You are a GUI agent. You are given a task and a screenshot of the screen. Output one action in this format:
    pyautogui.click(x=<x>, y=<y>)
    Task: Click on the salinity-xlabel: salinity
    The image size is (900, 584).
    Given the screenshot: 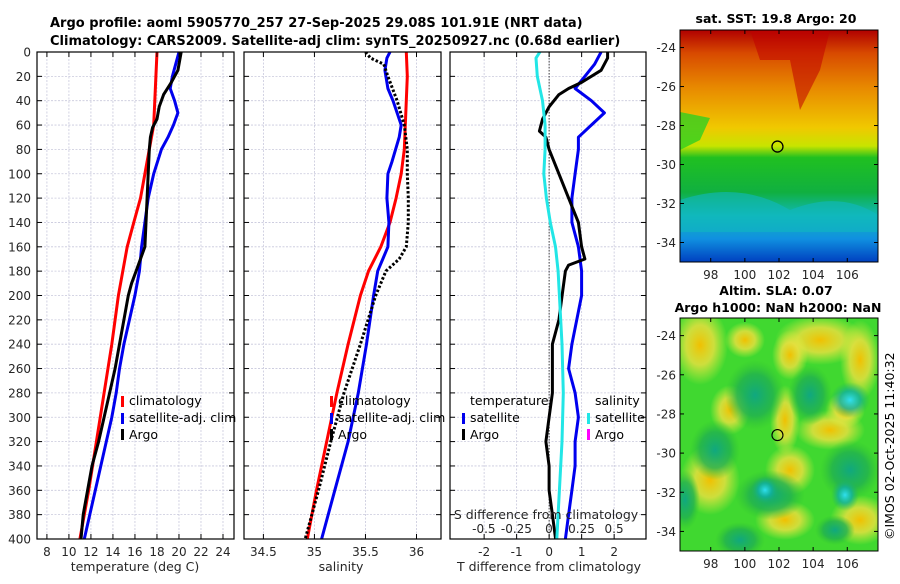 What is the action you would take?
    pyautogui.click(x=341, y=566)
    